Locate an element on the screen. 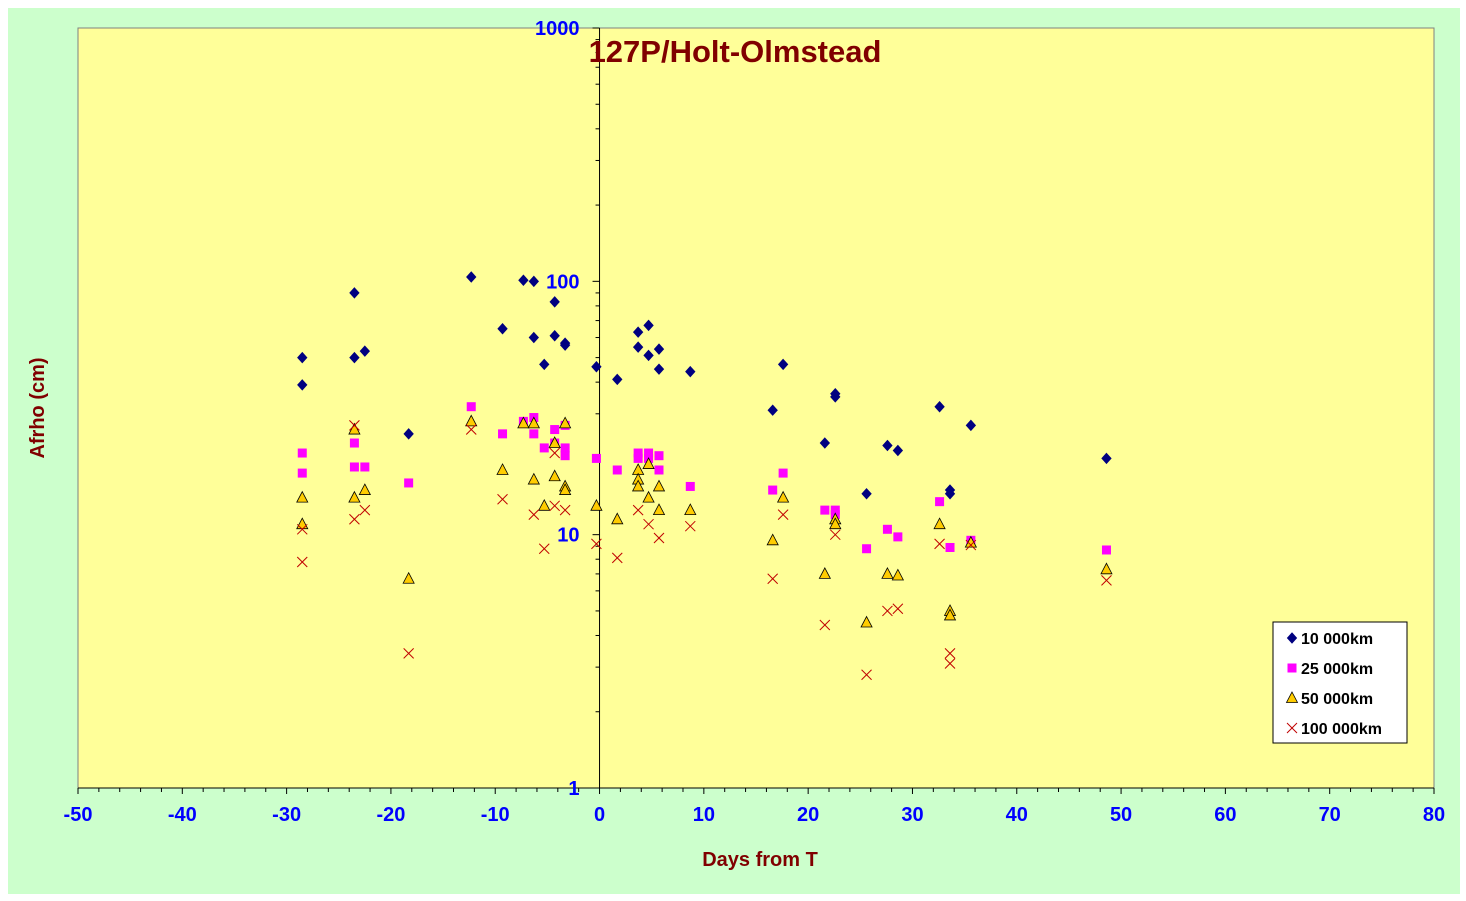  legend-label: 100 000km is located at coordinates (1341, 729).